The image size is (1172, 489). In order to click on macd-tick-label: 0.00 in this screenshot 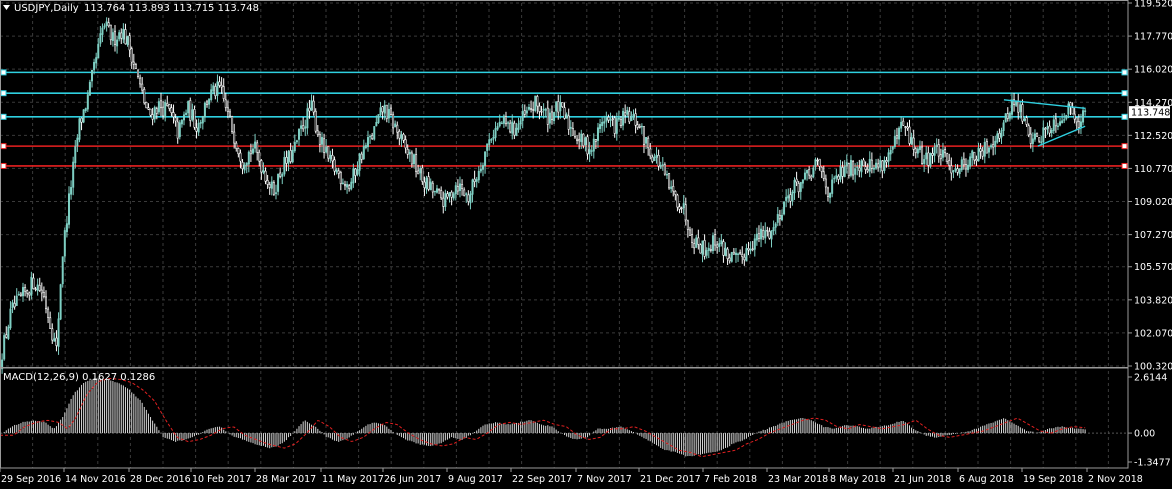, I will do `click(1144, 434)`.